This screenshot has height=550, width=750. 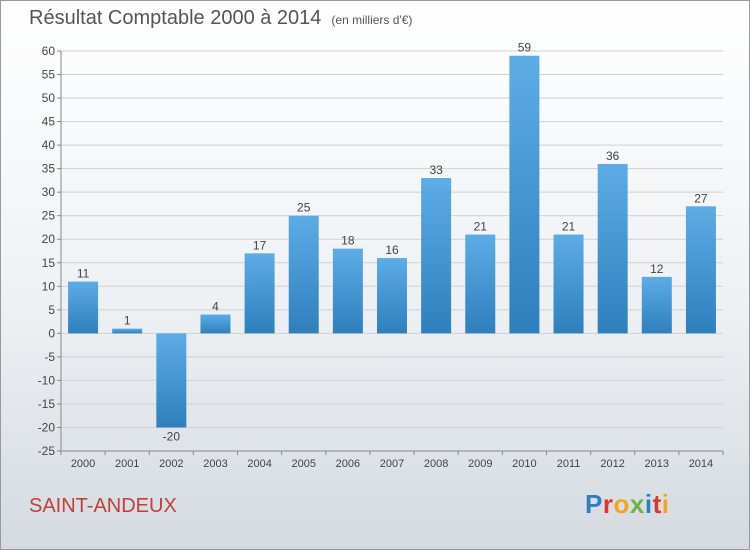 What do you see at coordinates (47, 427) in the screenshot?
I see `y-tick-label: -20` at bounding box center [47, 427].